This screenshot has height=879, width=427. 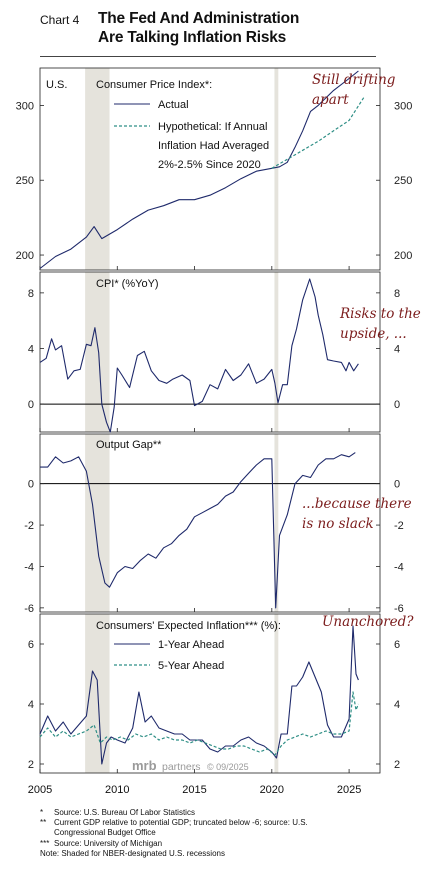 What do you see at coordinates (380, 314) in the screenshot?
I see `annotation-text: Risks to the` at bounding box center [380, 314].